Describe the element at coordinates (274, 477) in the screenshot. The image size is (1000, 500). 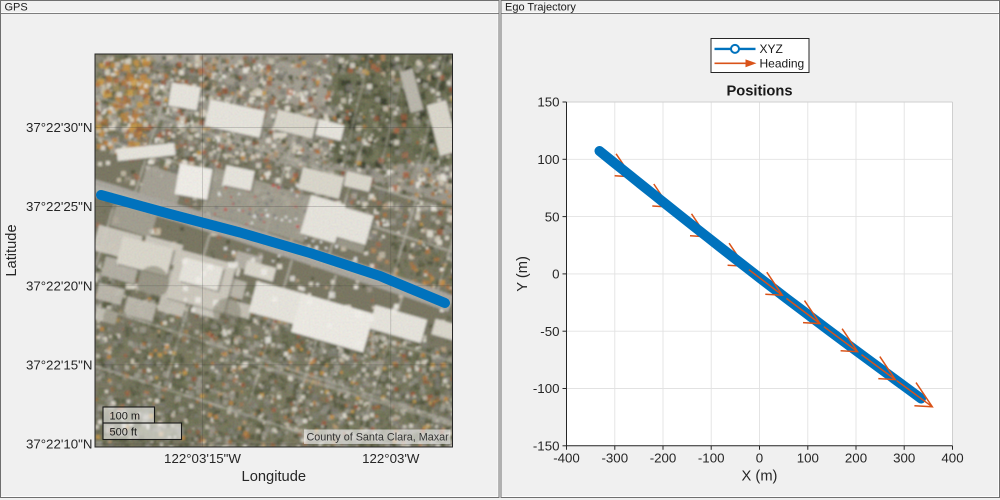
I see `svg-text: Longitude` at that location.